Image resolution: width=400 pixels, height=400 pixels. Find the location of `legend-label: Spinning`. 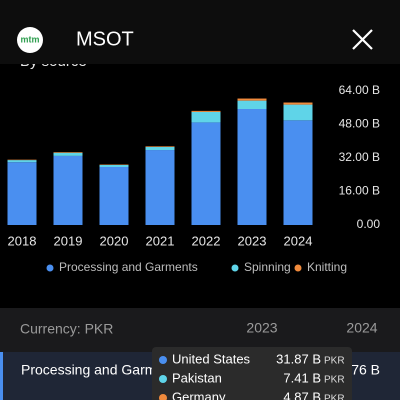

legend-label: Spinning is located at coordinates (267, 267).